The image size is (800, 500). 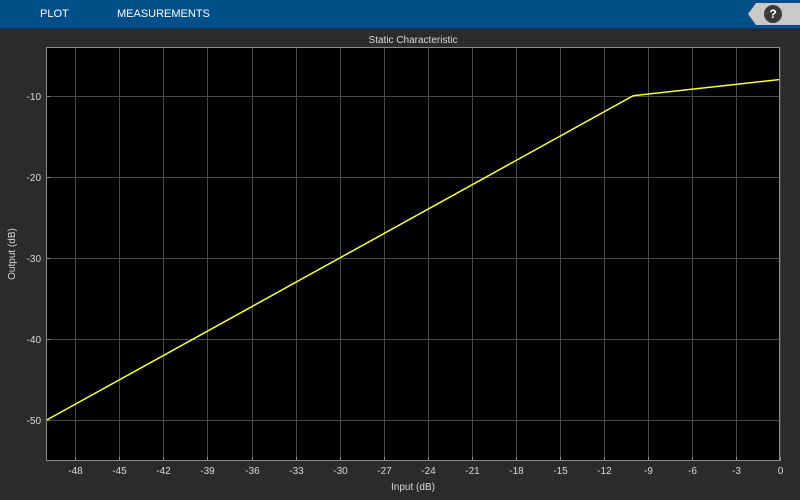 What do you see at coordinates (692, 471) in the screenshot?
I see `x-tick-label: -6` at bounding box center [692, 471].